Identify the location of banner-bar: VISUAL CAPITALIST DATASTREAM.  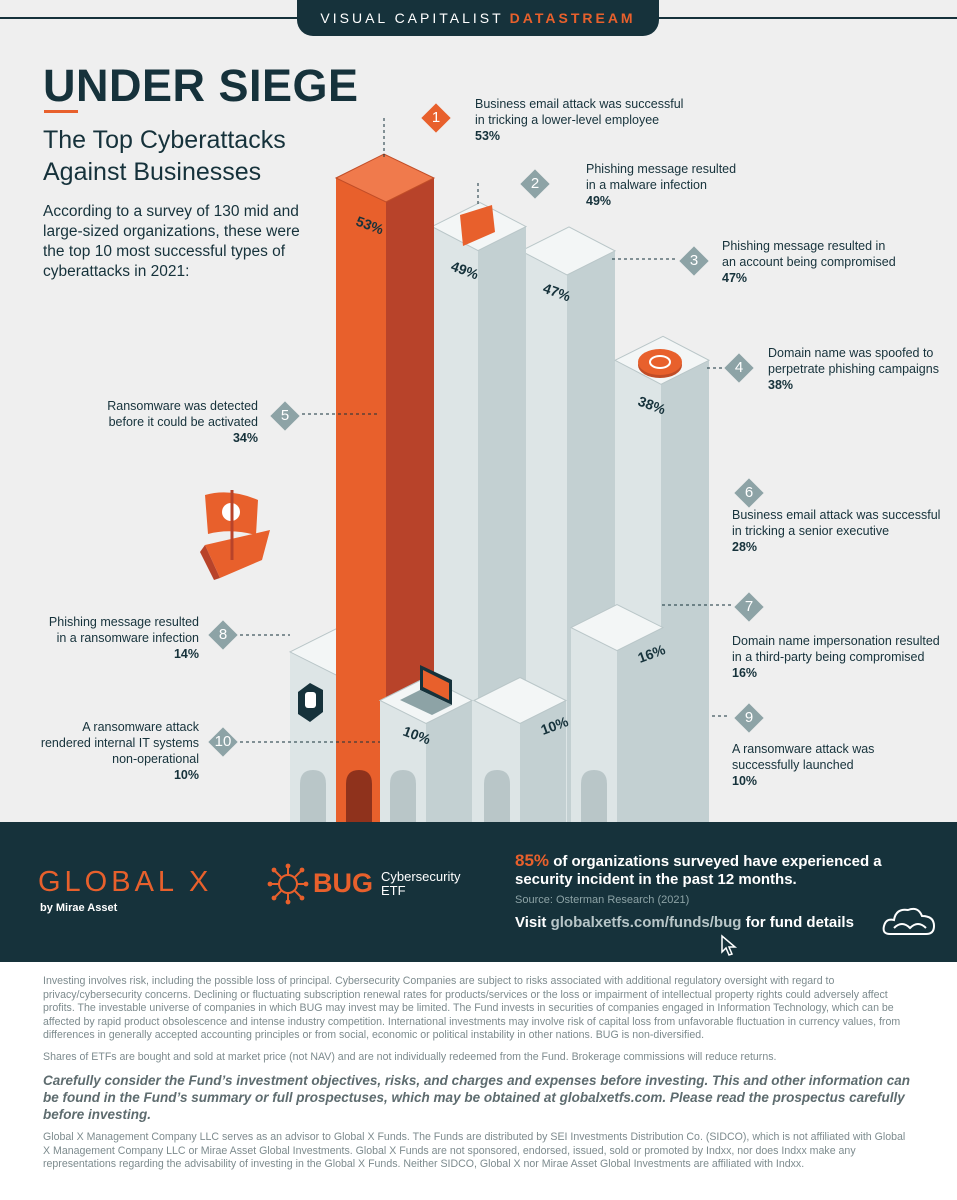
(478, 19).